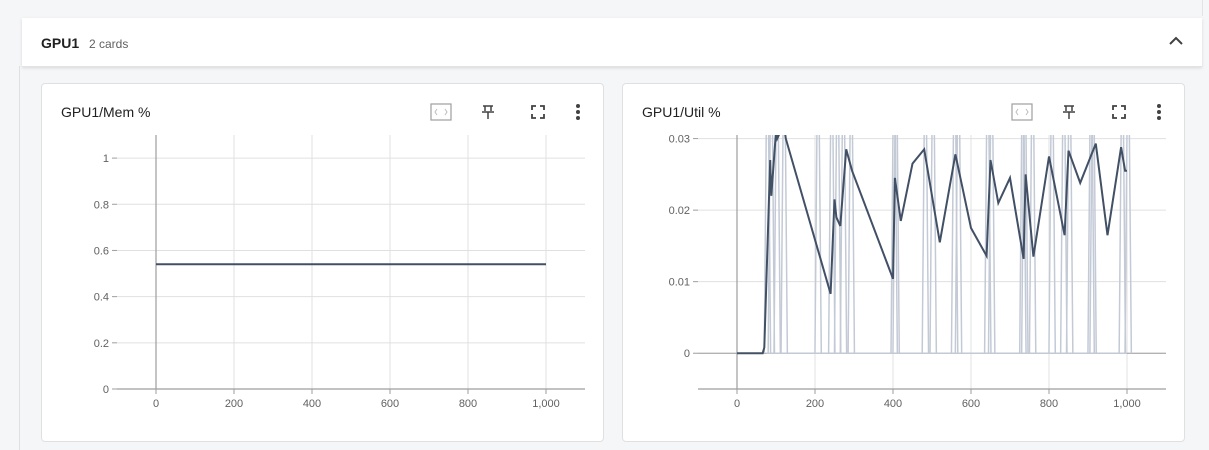  Describe the element at coordinates (106, 159) in the screenshot. I see `y-tick-label: 1` at that location.